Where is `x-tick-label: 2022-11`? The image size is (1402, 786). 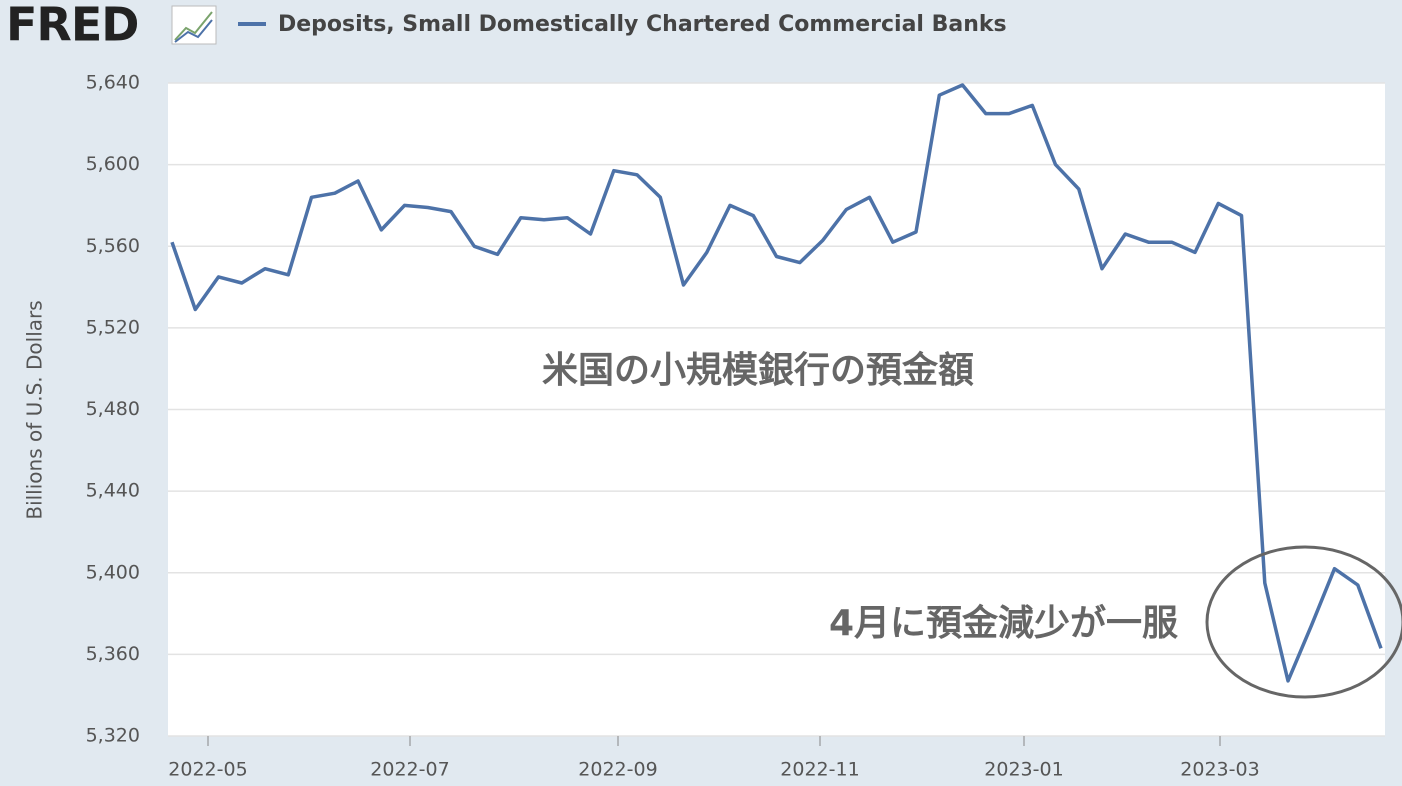 x-tick-label: 2022-11 is located at coordinates (819, 770).